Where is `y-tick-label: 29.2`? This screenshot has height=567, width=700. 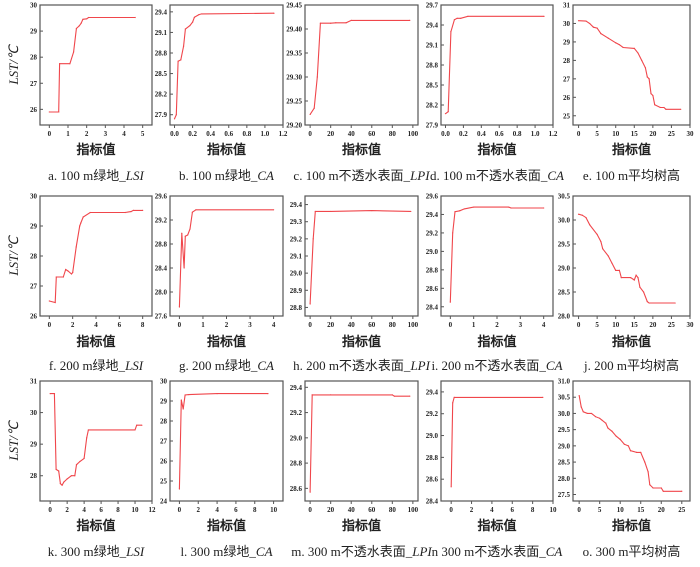
y-tick-label: 29.2 is located at coordinates (432, 233).